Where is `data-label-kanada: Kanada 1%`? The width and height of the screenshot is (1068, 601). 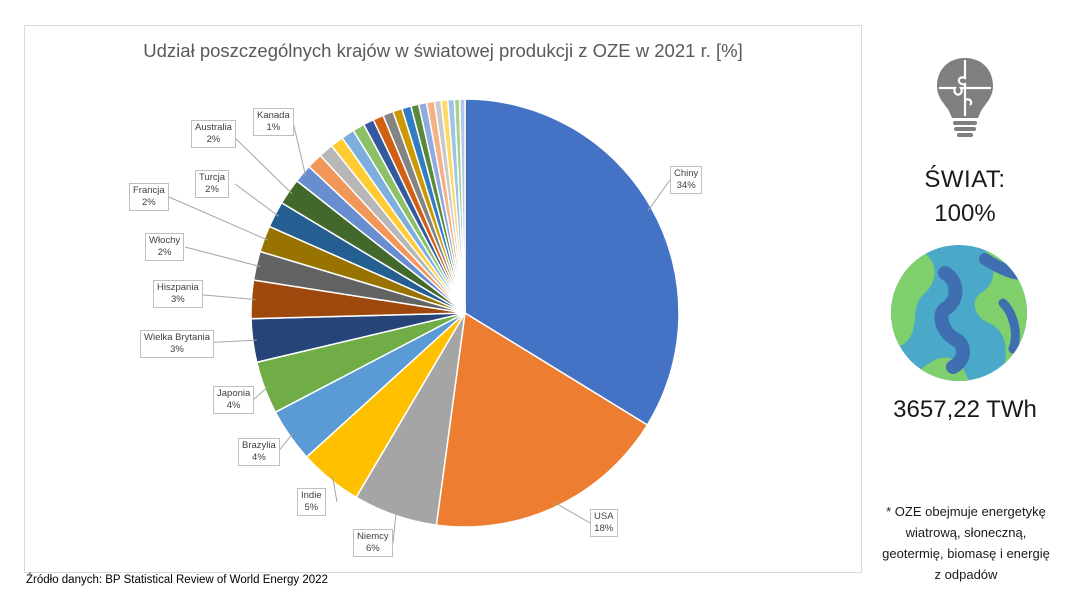 data-label-kanada: Kanada 1% is located at coordinates (273, 122).